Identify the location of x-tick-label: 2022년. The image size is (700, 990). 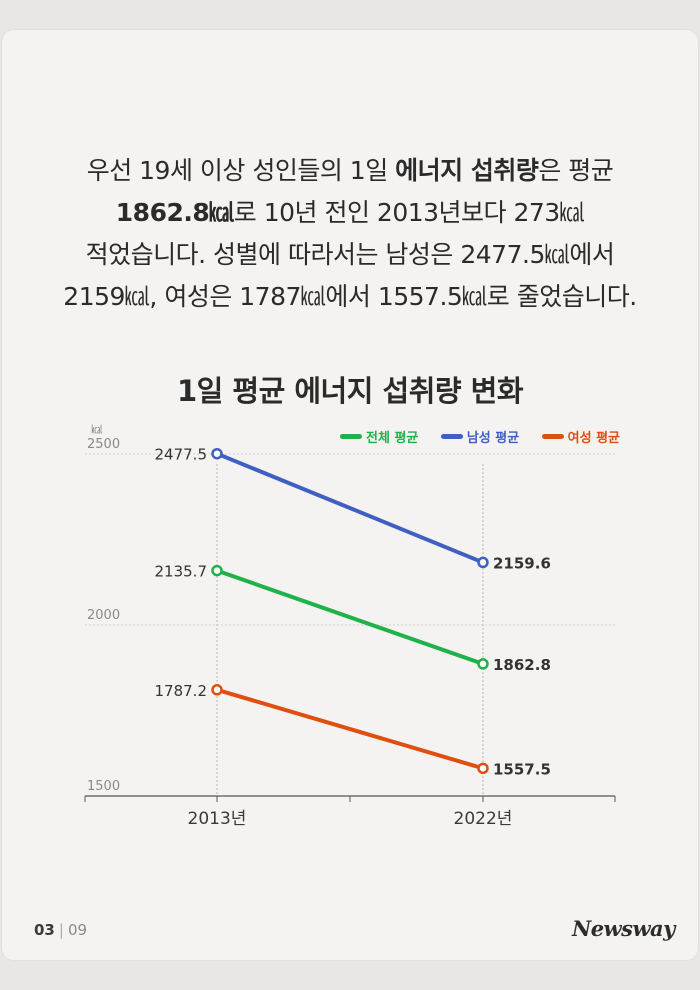
(483, 819).